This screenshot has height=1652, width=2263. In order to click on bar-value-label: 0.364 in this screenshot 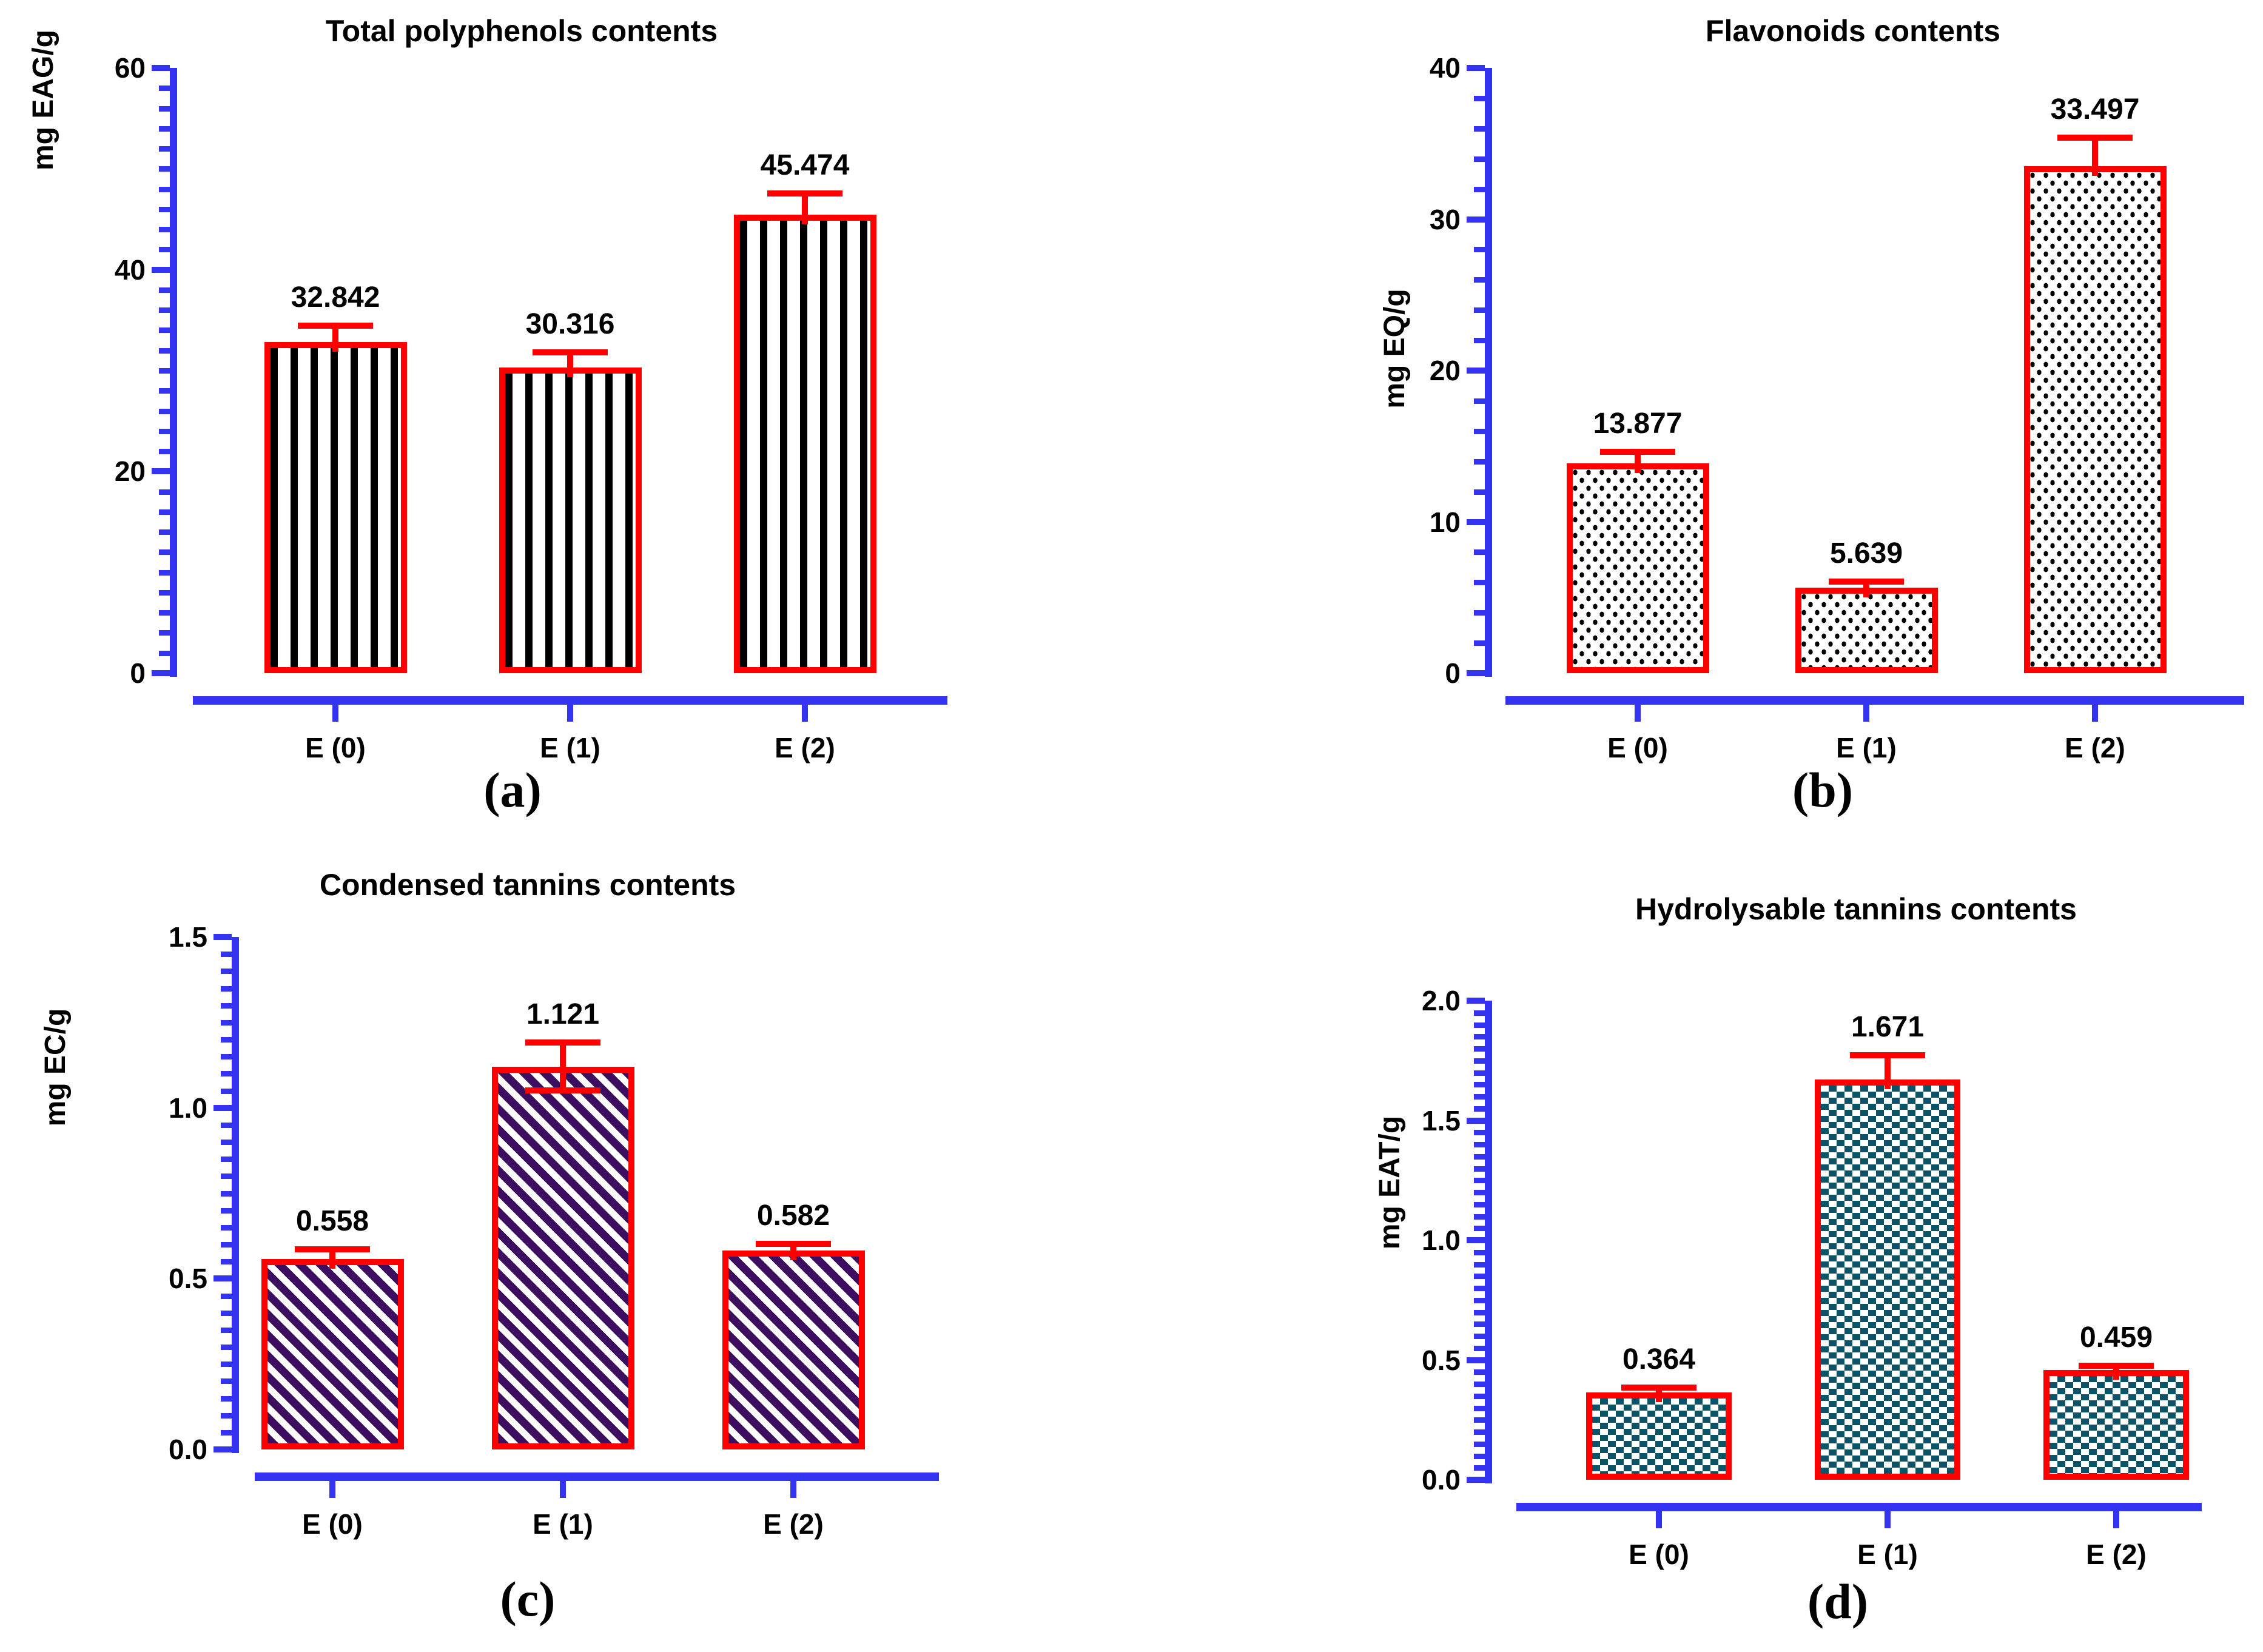, I will do `click(1659, 1359)`.